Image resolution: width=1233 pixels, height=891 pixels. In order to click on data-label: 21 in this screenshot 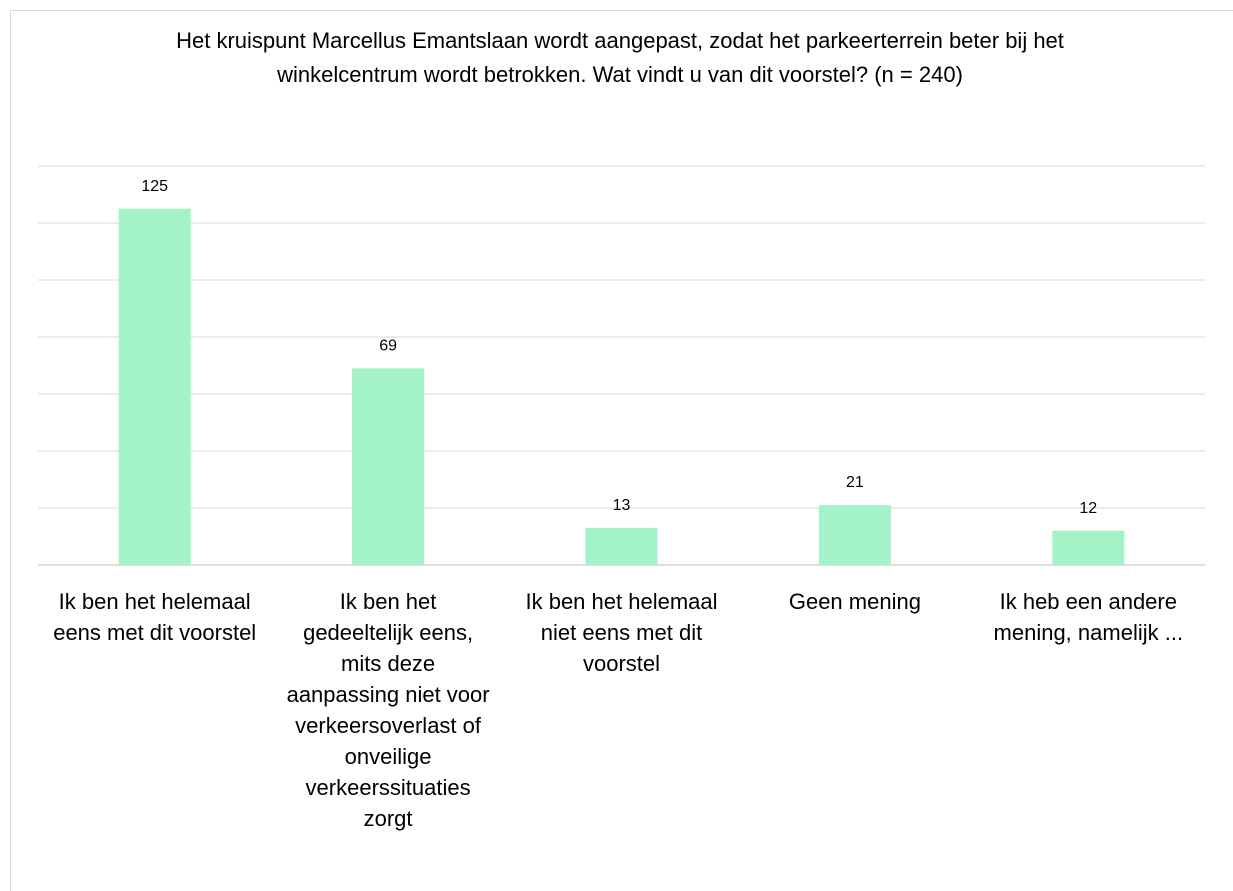, I will do `click(855, 482)`.